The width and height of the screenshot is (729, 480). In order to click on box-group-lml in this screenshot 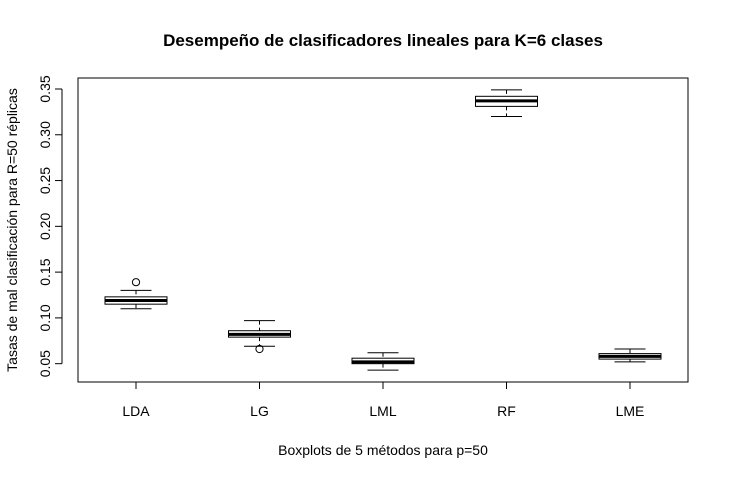, I will do `click(383, 361)`.